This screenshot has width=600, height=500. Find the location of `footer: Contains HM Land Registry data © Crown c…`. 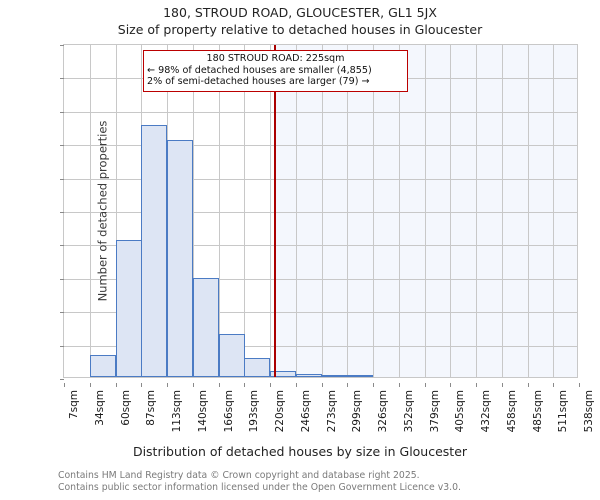

footer: Contains HM Land Registry data © Crown c… is located at coordinates (318, 481).